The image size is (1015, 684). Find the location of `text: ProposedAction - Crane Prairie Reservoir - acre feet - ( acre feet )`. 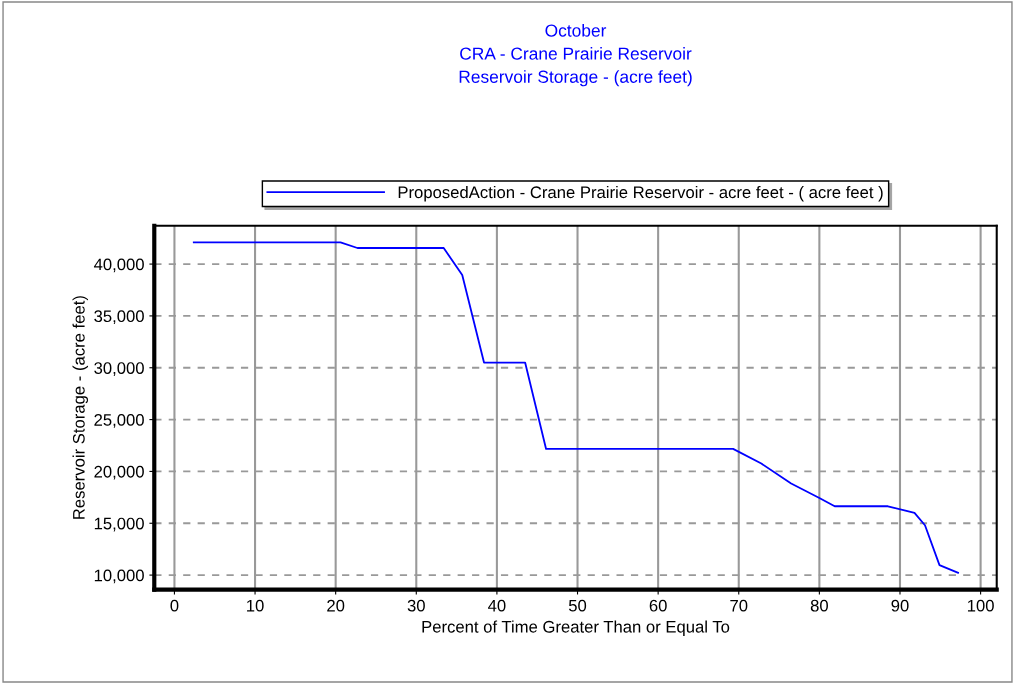

text: ProposedAction - Crane Prairie Reservoir - acre feet - ( acre feet ) is located at coordinates (640, 193).